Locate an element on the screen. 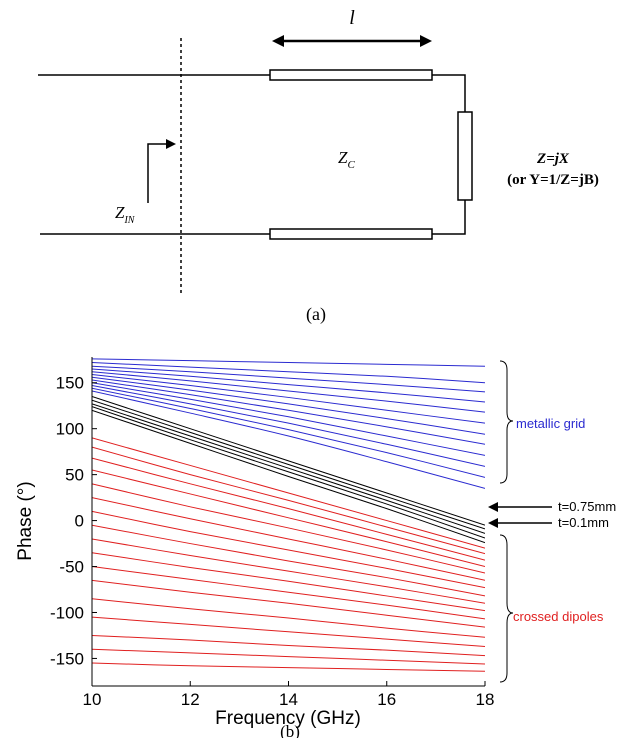  caption-b: (b) is located at coordinates (290, 730).